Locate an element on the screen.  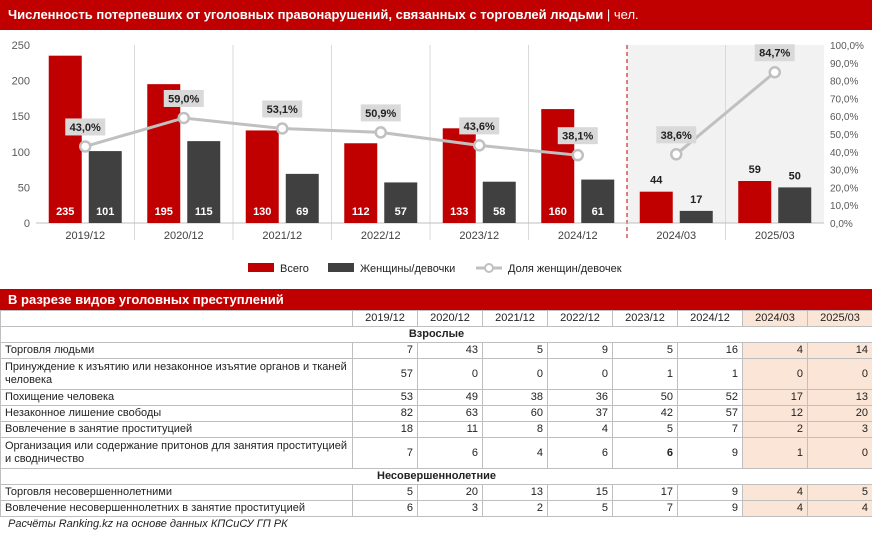
bar-women-label: 17 is located at coordinates (696, 200).